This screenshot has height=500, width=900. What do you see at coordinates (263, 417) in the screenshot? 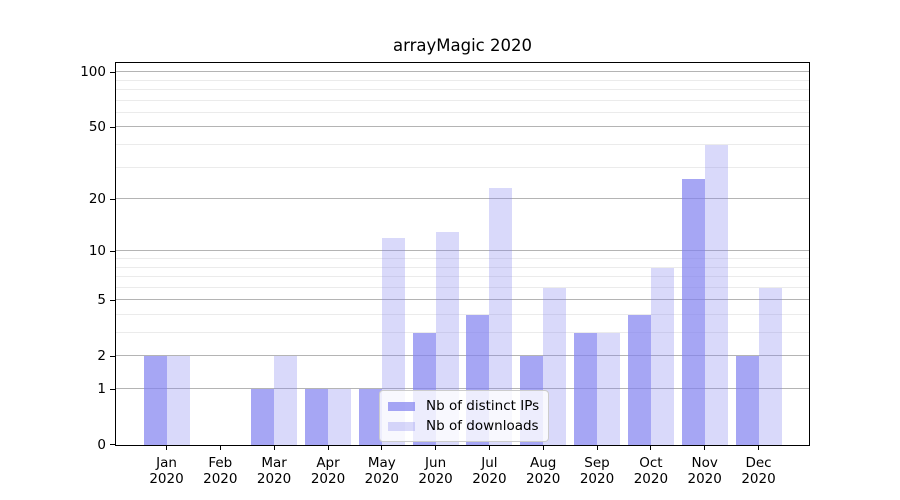
I see `bar-ips-mar` at bounding box center [263, 417].